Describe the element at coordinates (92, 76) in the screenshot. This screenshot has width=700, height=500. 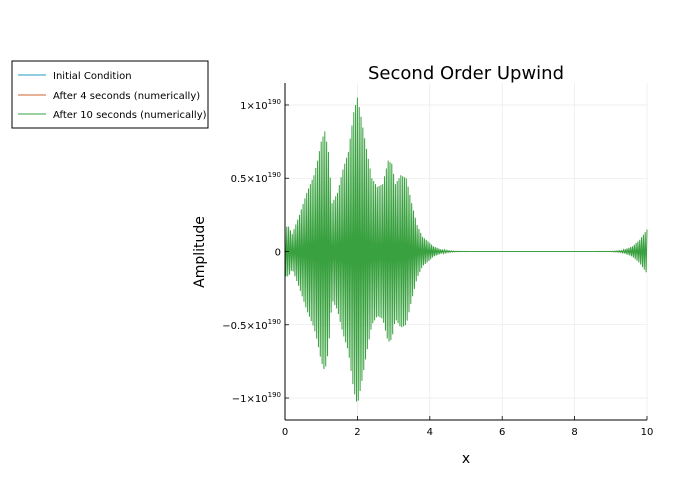
I see `legend-label-initial-condition: Initial Condition` at that location.